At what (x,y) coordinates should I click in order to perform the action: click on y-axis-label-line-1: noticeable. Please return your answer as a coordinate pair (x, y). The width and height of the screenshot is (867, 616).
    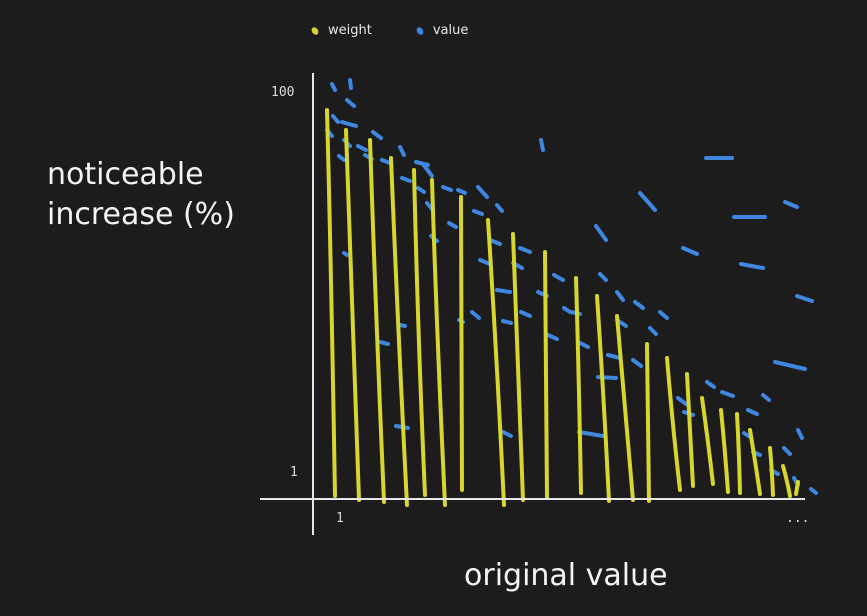
    Looking at the image, I should click on (125, 174).